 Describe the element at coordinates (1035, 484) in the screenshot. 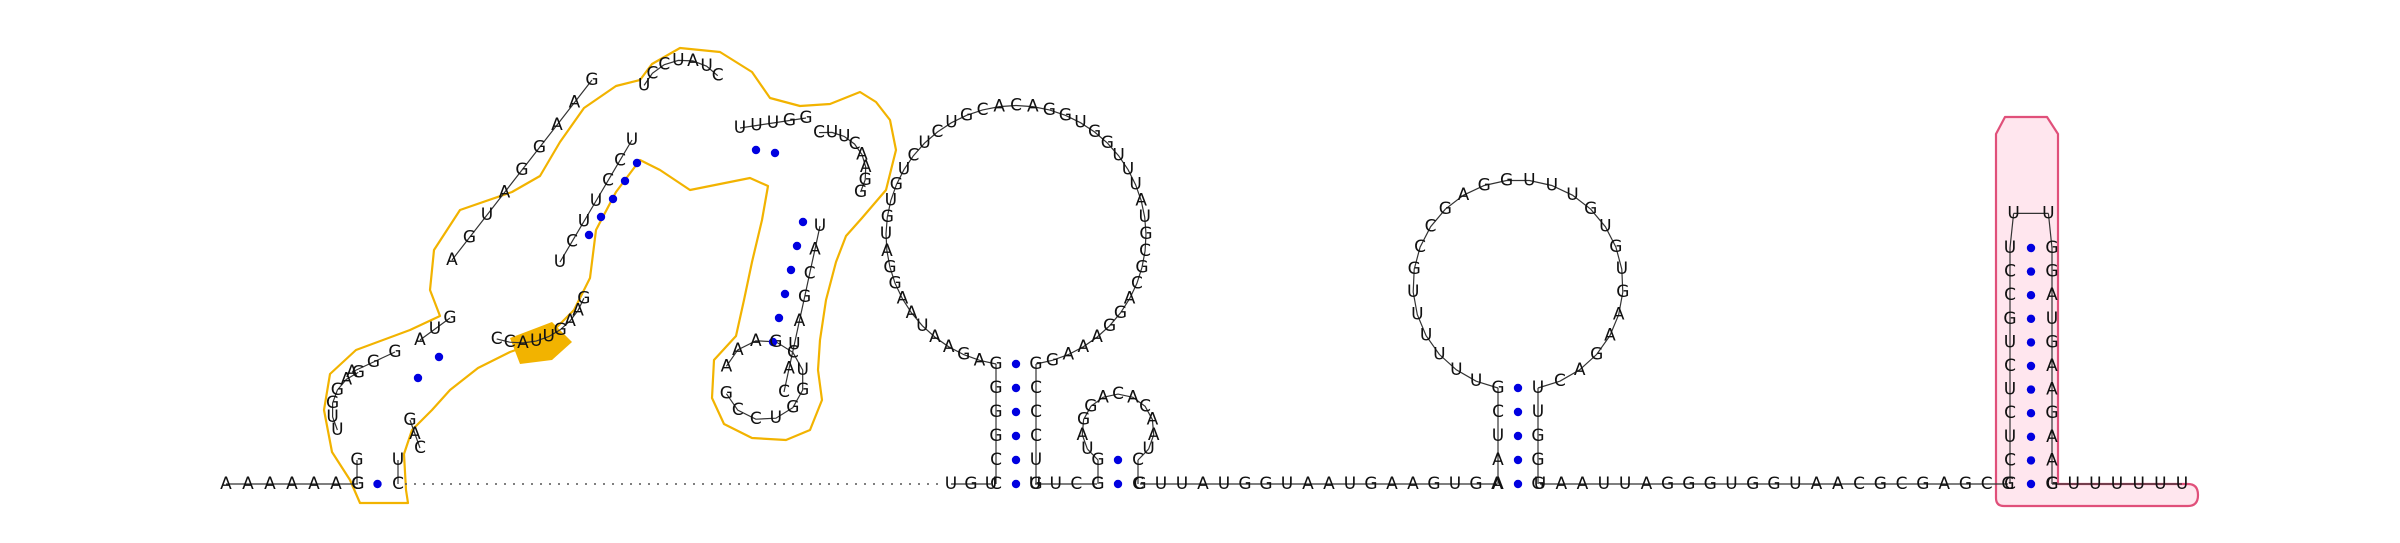

I see `linker-4-nt: U` at that location.